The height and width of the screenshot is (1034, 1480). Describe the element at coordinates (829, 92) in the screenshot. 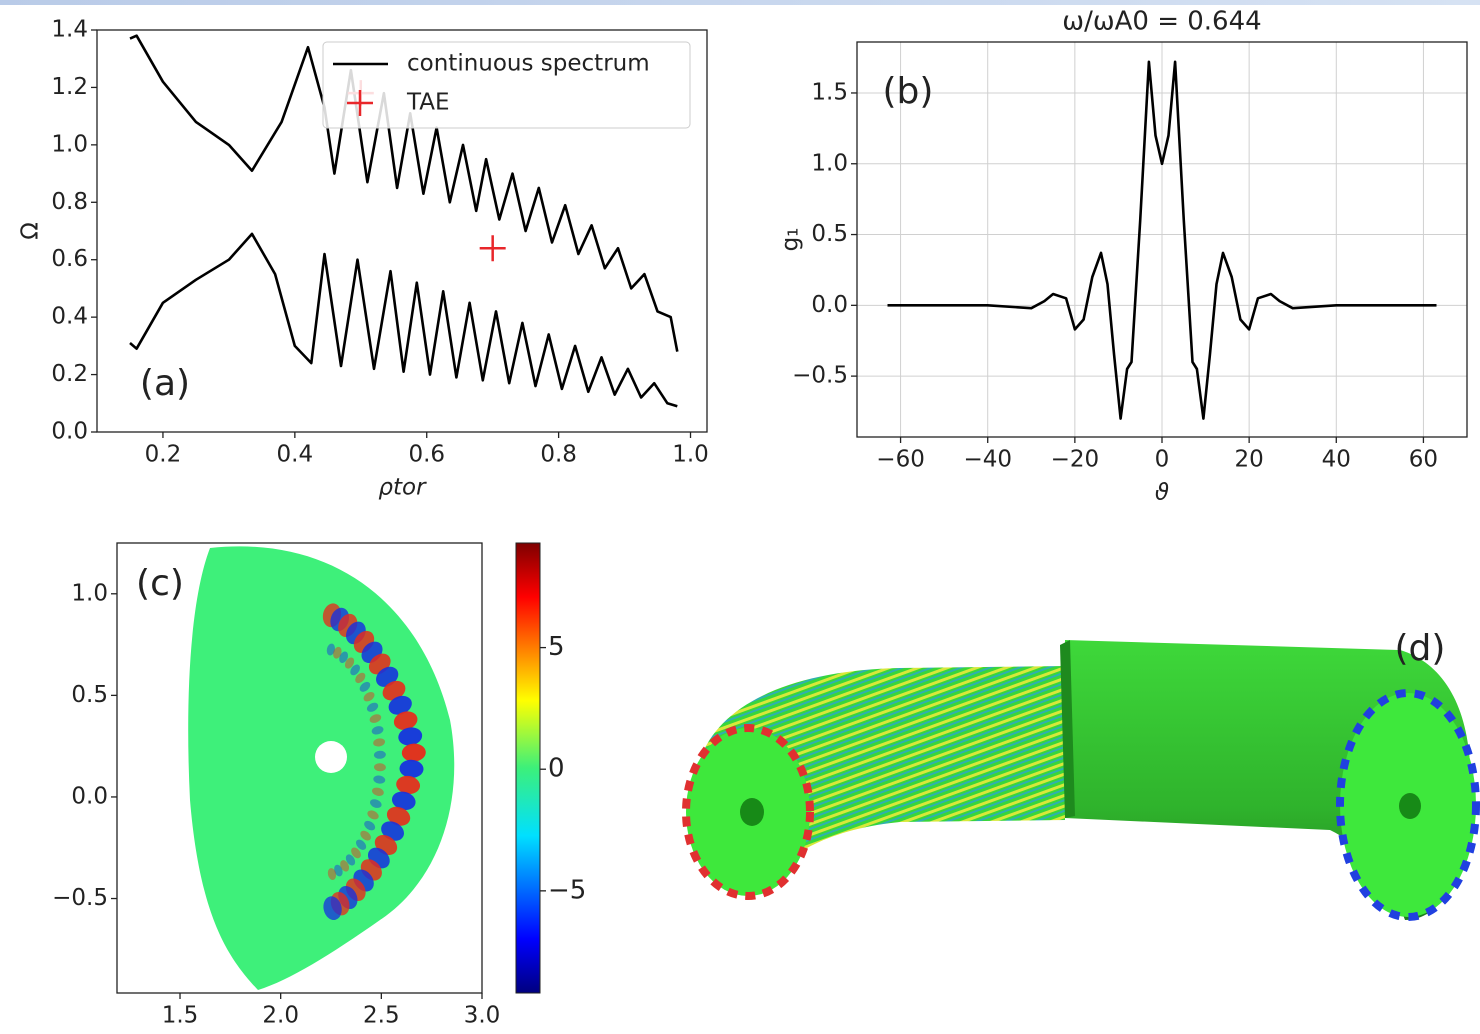

I see `y-tick-label: 1.5` at that location.